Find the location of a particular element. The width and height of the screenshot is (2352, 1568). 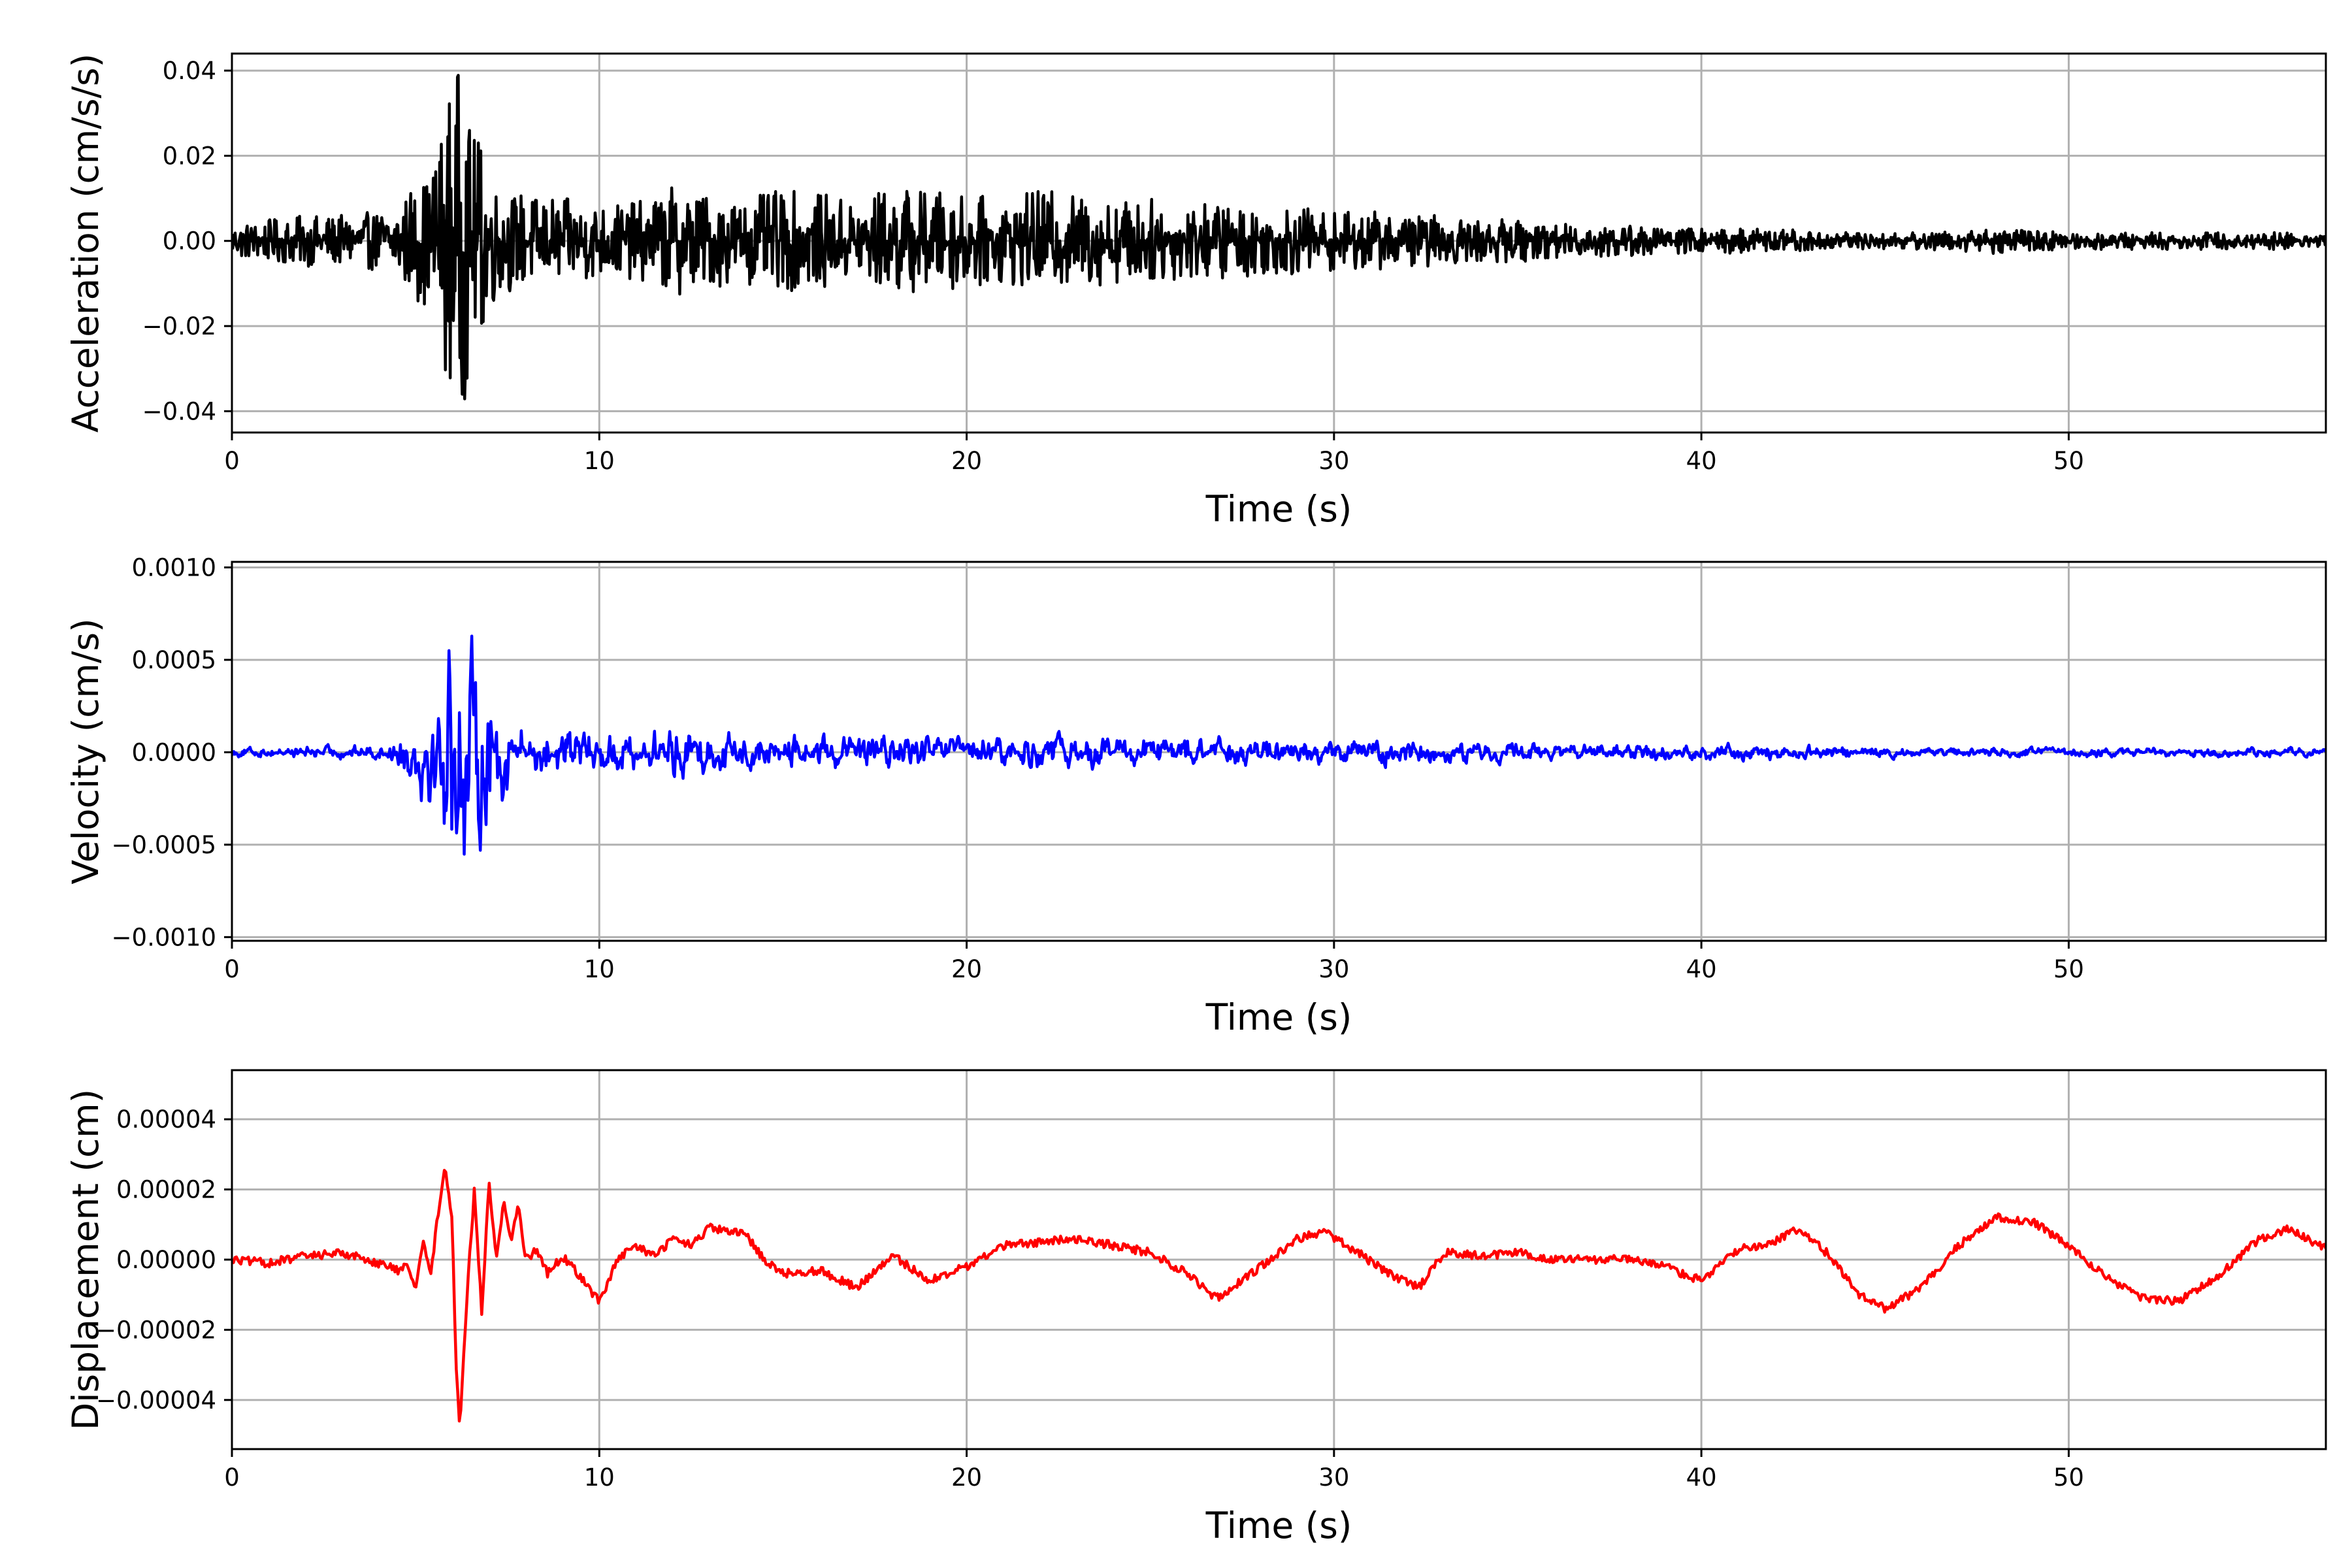

y-tick-label: 0.00 is located at coordinates (189, 241).